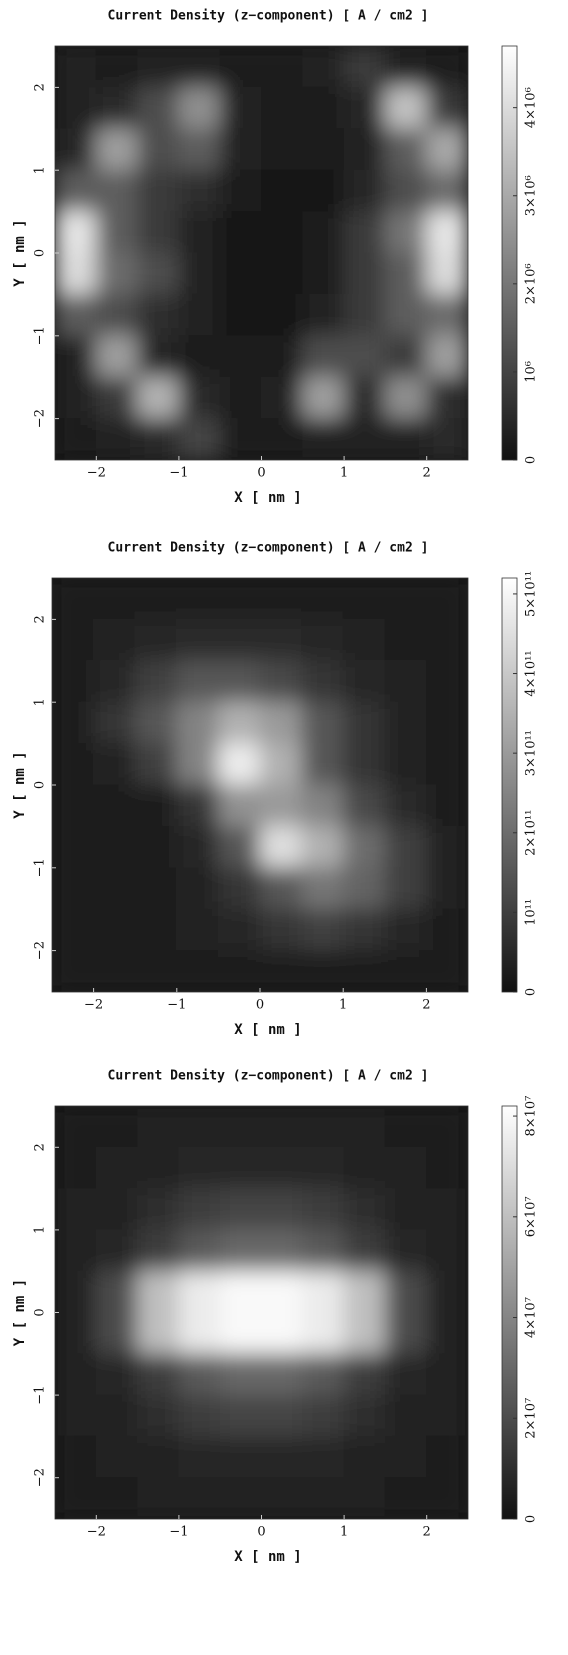 This screenshot has width=568, height=1655. What do you see at coordinates (531, 992) in the screenshot?
I see `colorbar-tick-label: 0` at bounding box center [531, 992].